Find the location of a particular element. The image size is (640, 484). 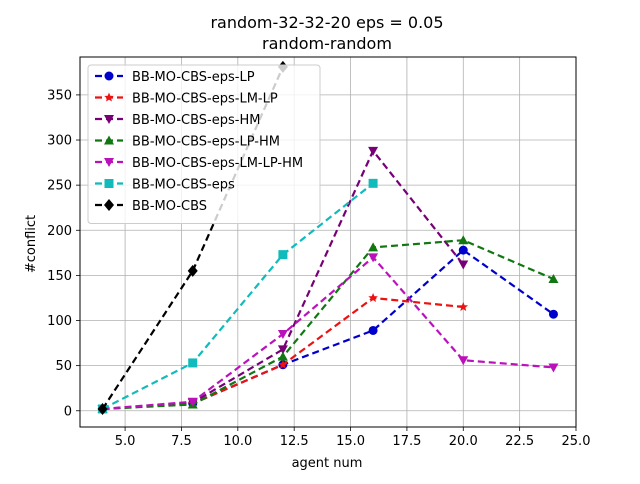

x-tick-label: 5.0 is located at coordinates (125, 441).